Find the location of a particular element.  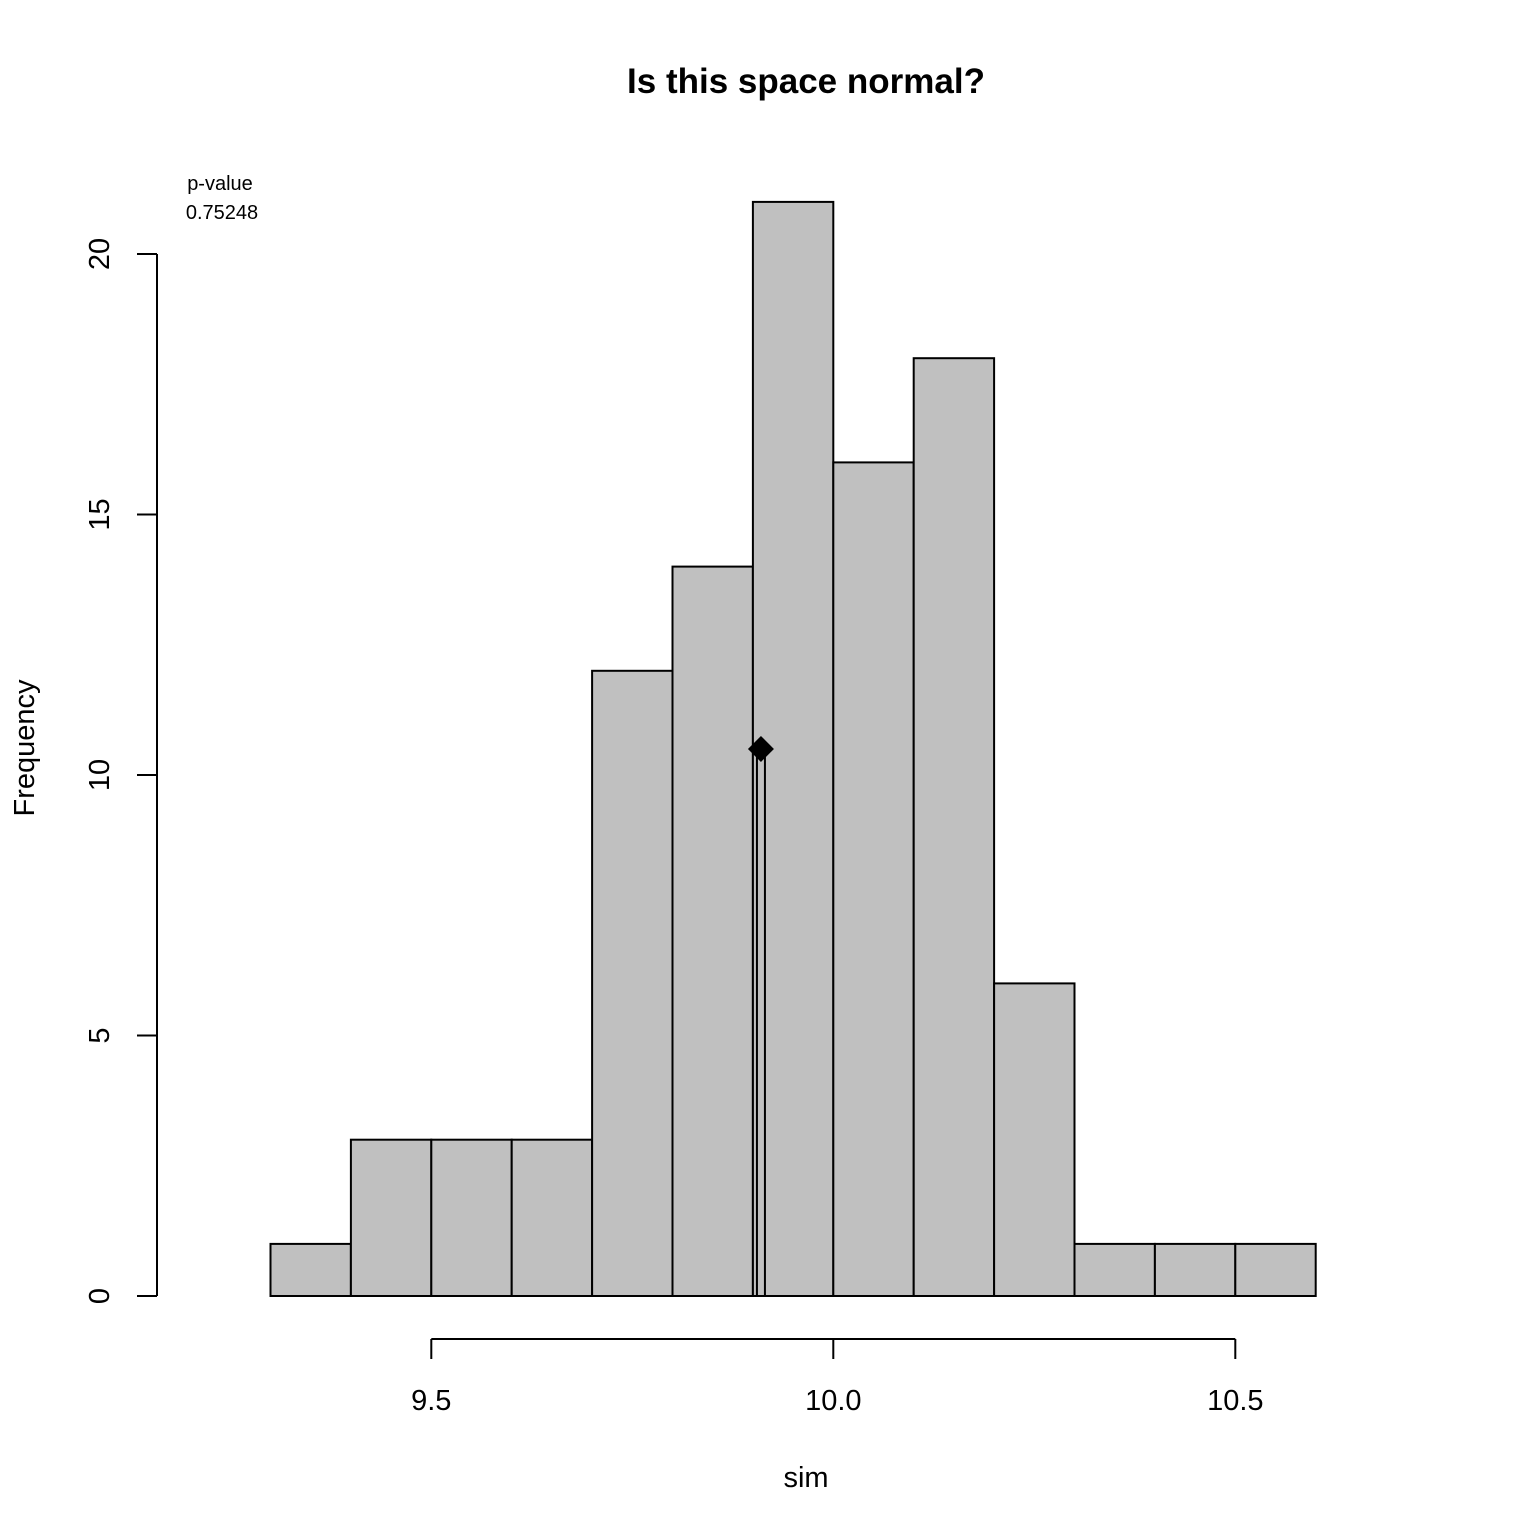

y-axis-label: Frequency is located at coordinates (25, 748).